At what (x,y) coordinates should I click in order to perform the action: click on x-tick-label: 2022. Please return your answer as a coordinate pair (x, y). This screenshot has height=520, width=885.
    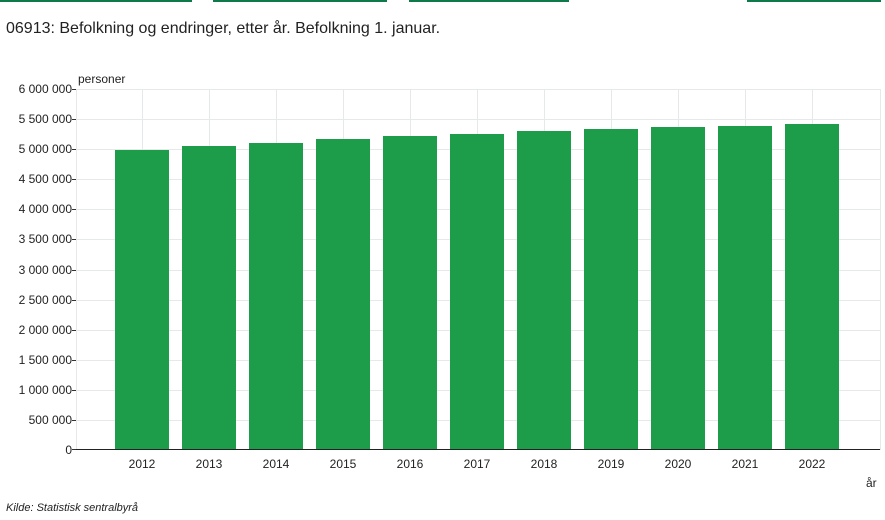
    Looking at the image, I should click on (812, 464).